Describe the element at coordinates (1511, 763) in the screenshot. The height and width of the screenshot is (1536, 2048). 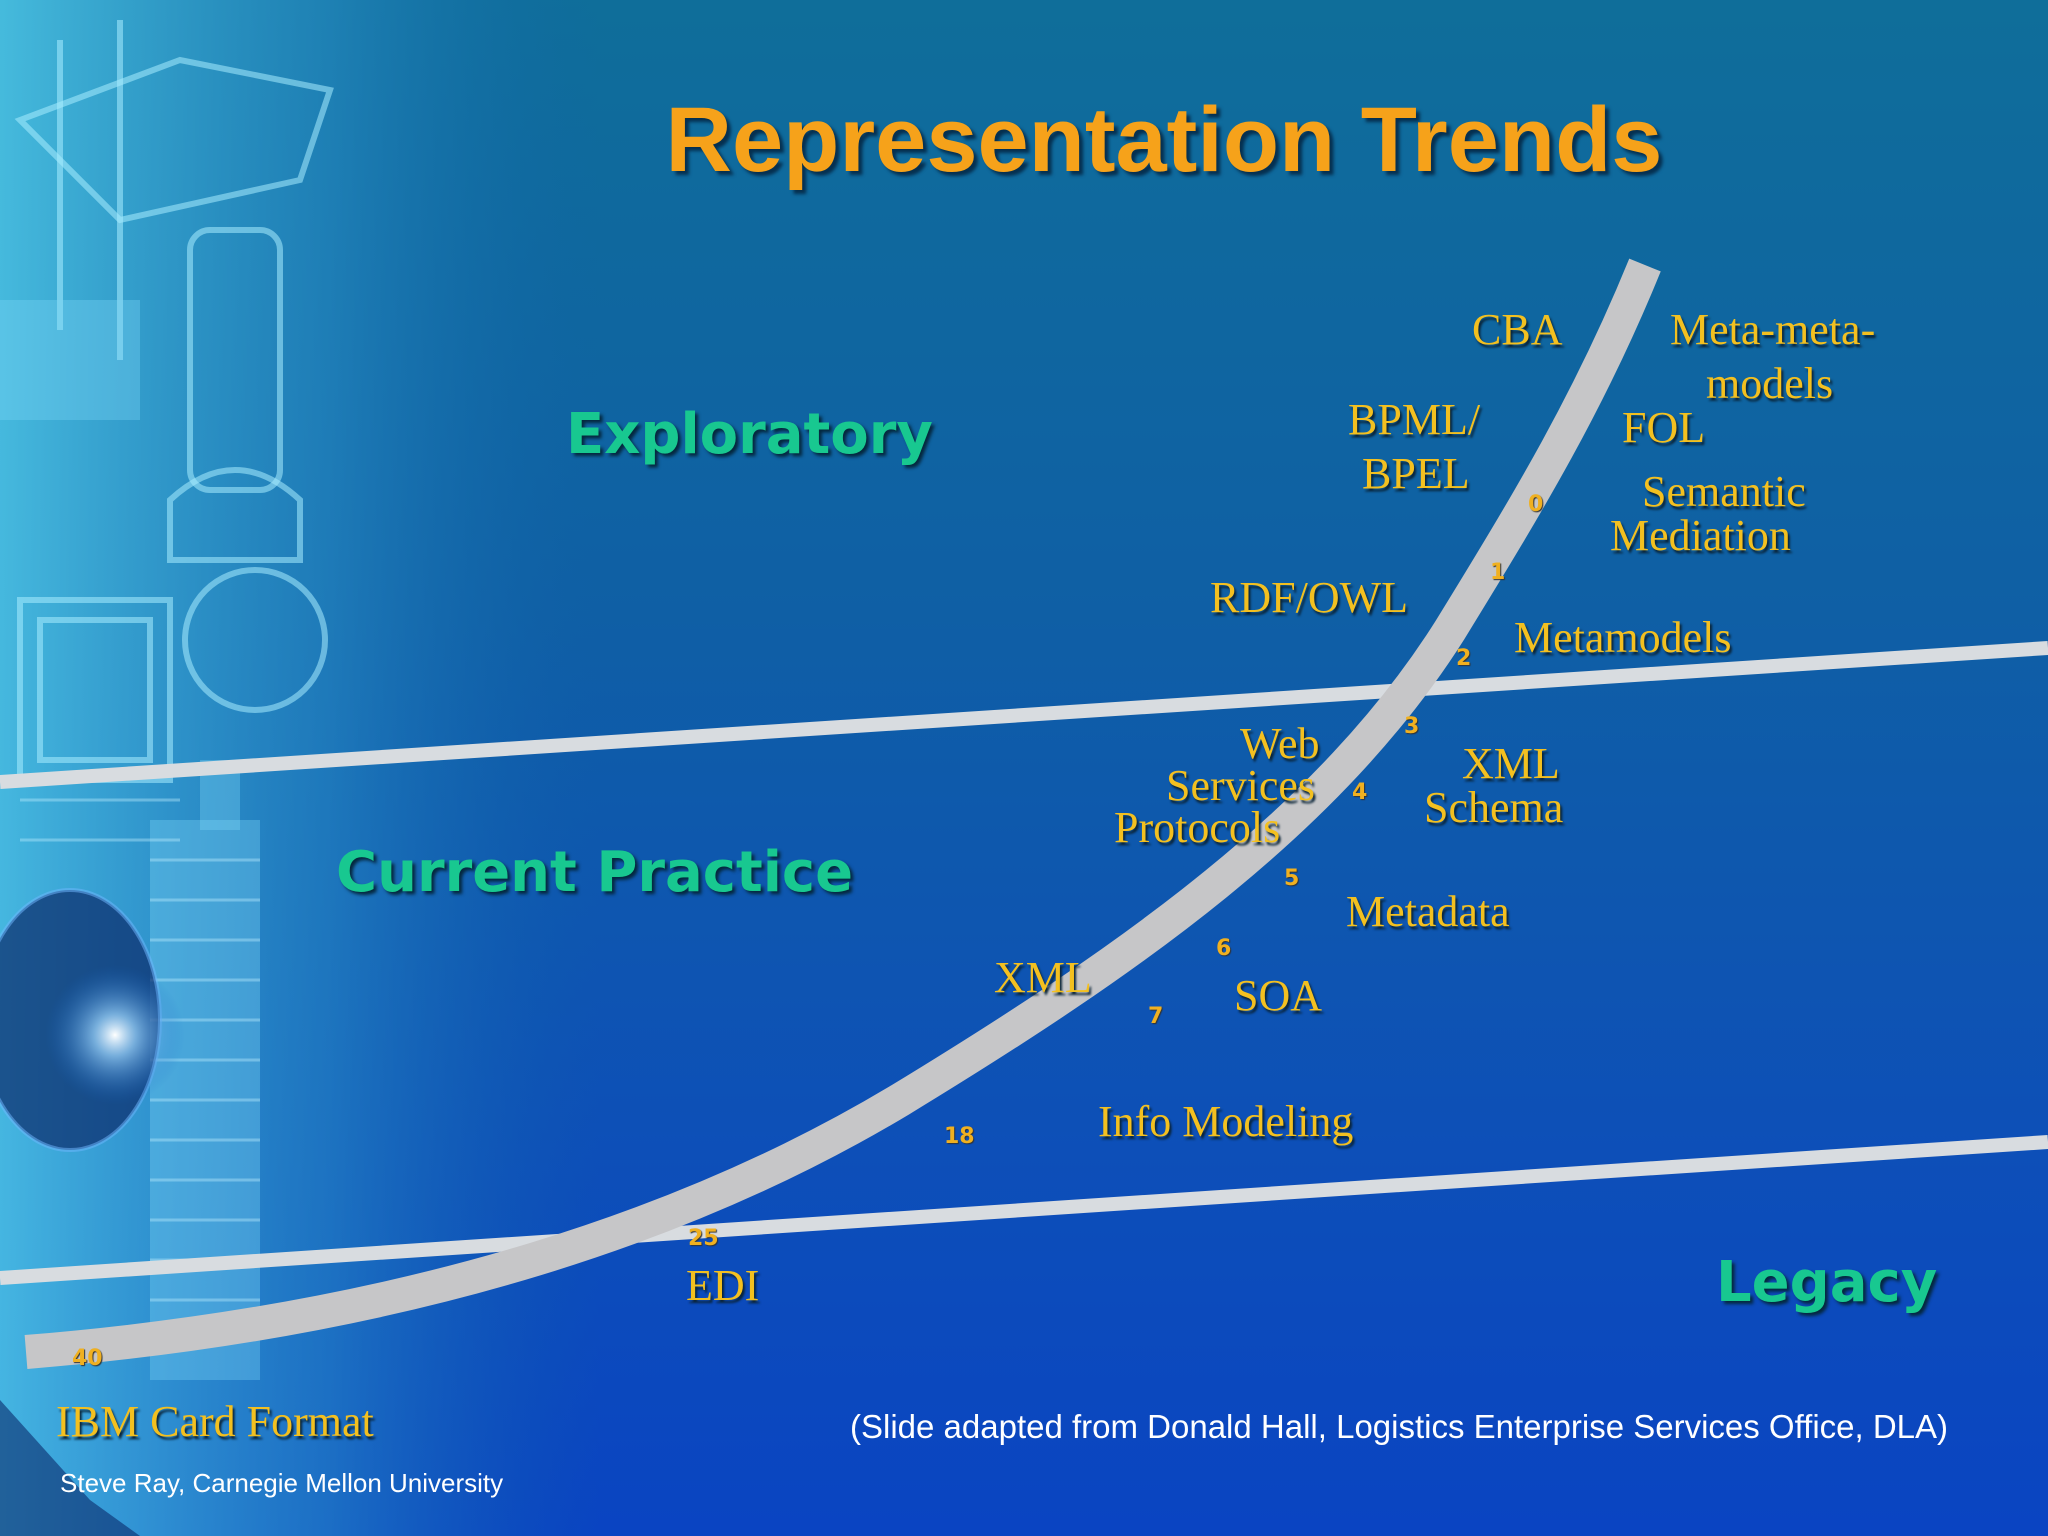
I see `term-xml-schema-line1: XML` at that location.